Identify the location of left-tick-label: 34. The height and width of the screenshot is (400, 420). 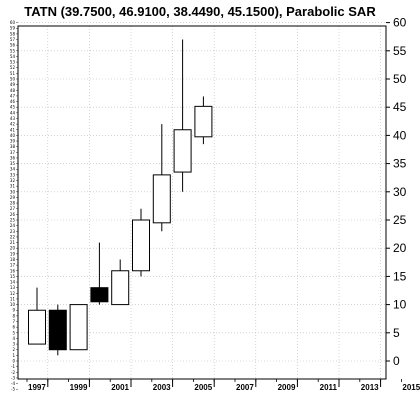
(13, 169).